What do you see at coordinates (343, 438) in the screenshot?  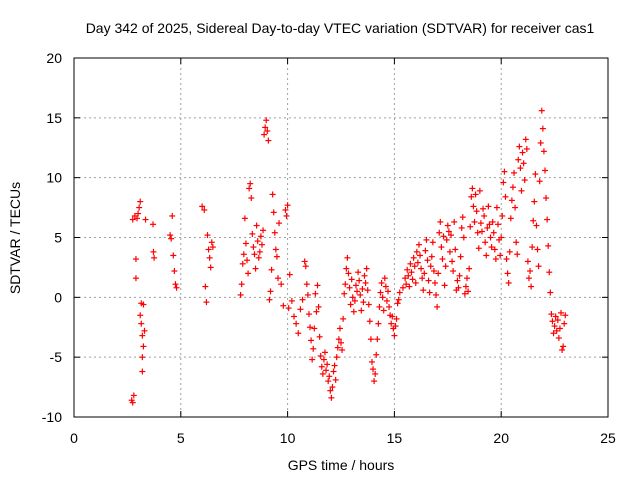 I see `x-tick-labels: 0 5 10 15 20 25` at bounding box center [343, 438].